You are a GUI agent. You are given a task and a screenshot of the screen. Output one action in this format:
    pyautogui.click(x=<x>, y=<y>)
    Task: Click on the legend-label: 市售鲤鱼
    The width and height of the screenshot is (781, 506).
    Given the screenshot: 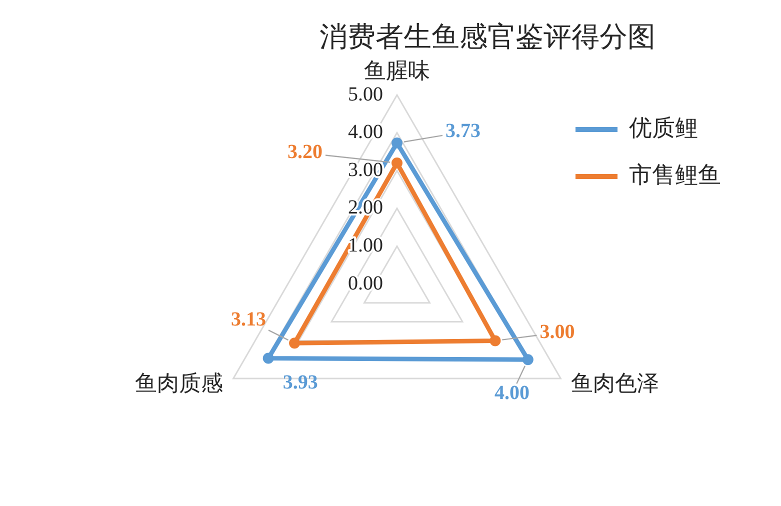 What is the action you would take?
    pyautogui.click(x=675, y=175)
    